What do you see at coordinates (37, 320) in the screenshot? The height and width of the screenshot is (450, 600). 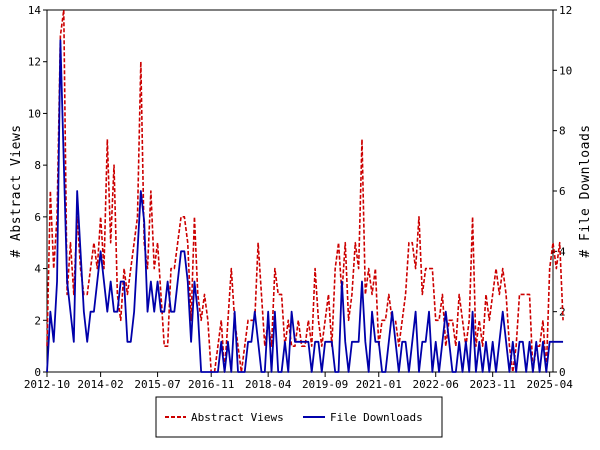 I see `left-tick-label: 2` at bounding box center [37, 320].